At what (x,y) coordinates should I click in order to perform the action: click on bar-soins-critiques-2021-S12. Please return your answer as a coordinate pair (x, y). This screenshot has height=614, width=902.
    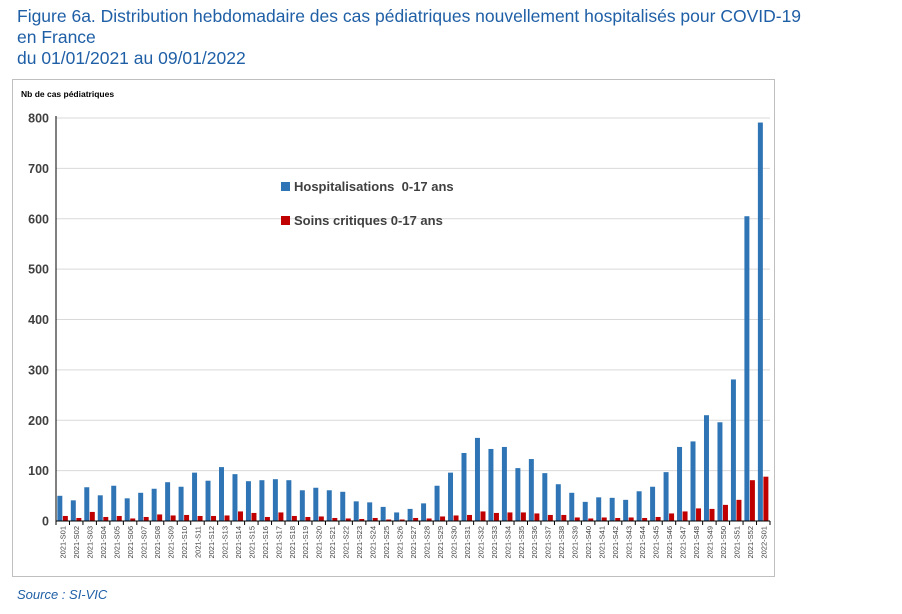
    Looking at the image, I should click on (214, 518).